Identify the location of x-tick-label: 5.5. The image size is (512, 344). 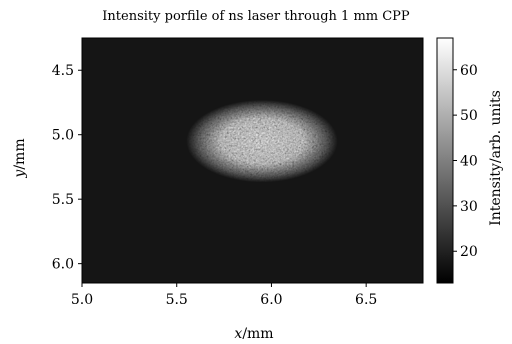
(177, 300).